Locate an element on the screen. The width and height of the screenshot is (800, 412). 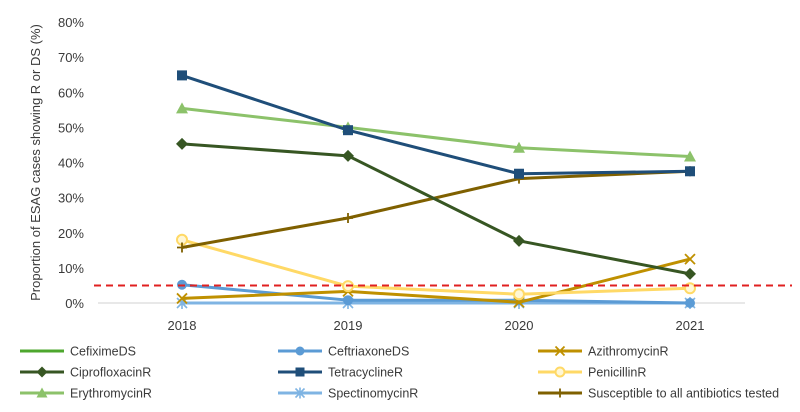
legend-item-tetracycliner: TetracyclineR is located at coordinates (340, 373).